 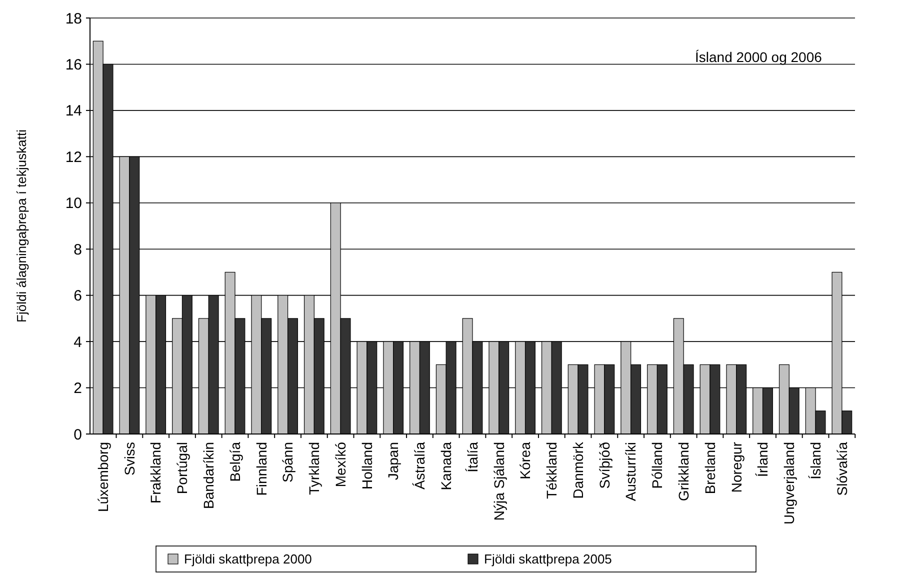 I want to click on x-tick-label: Pólland, so click(x=657, y=465).